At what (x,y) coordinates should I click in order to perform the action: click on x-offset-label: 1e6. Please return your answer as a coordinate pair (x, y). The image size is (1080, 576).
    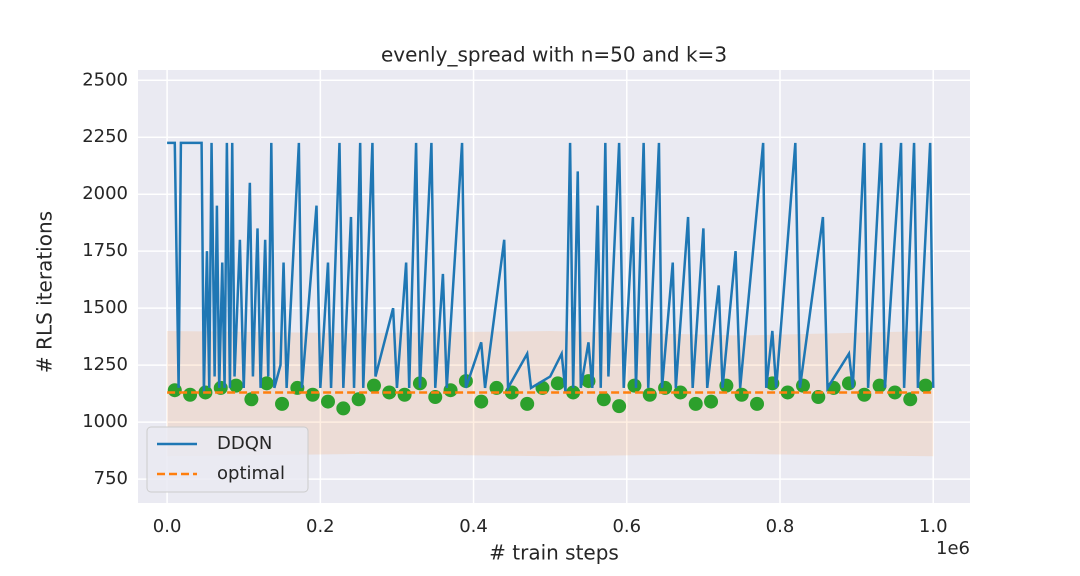
    Looking at the image, I should click on (953, 548).